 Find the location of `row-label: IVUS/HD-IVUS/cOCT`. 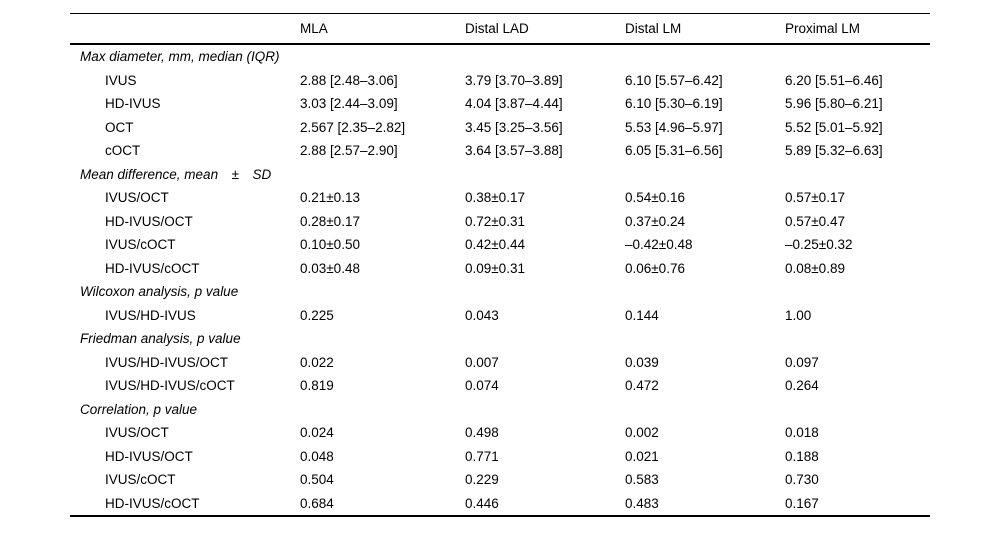

row-label: IVUS/HD-IVUS/cOCT is located at coordinates (170, 386).